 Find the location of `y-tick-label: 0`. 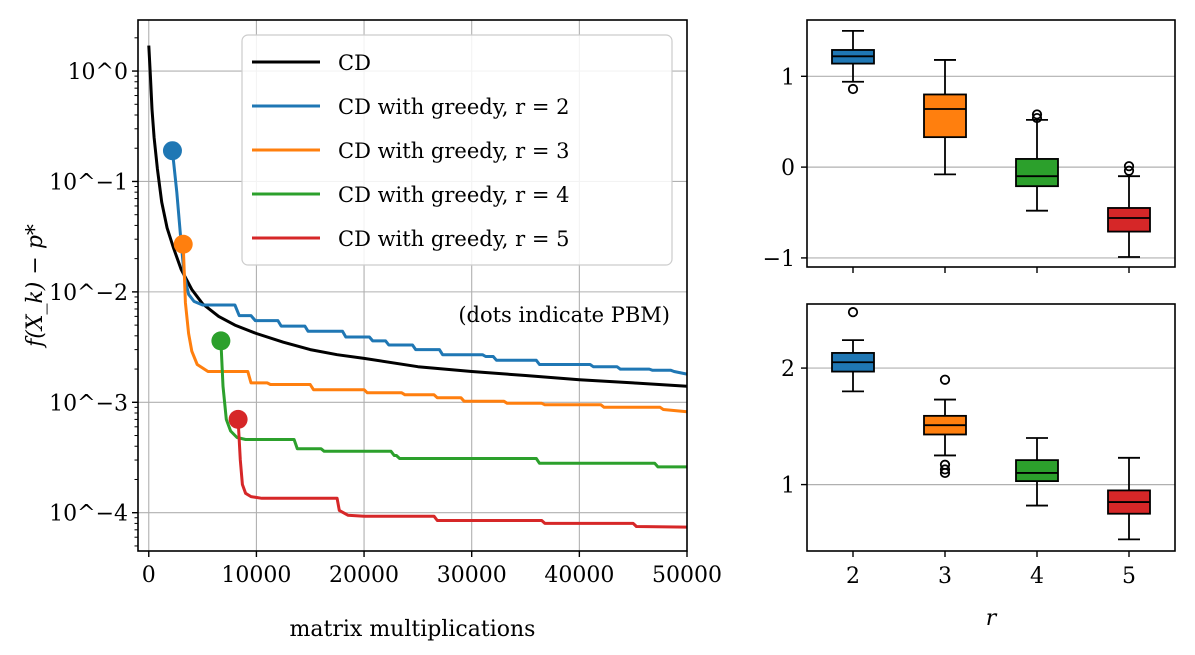

y-tick-label: 0 is located at coordinates (788, 168).